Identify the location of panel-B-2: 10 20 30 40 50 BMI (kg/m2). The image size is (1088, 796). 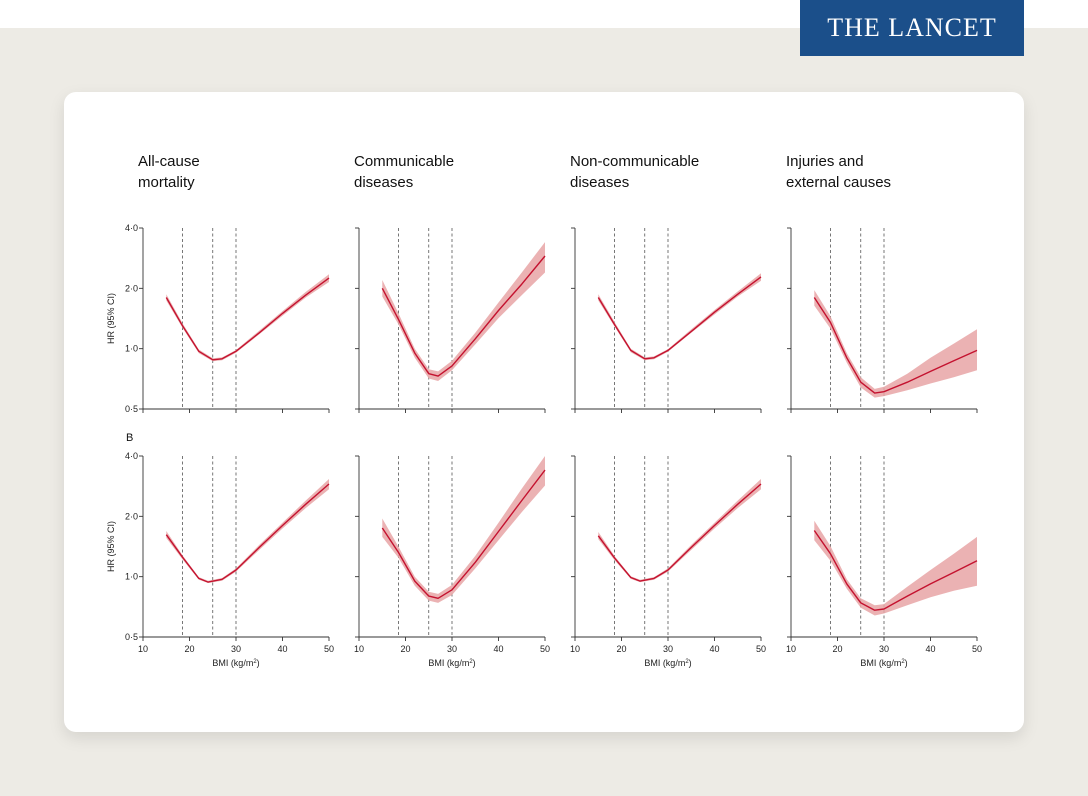
(452, 561).